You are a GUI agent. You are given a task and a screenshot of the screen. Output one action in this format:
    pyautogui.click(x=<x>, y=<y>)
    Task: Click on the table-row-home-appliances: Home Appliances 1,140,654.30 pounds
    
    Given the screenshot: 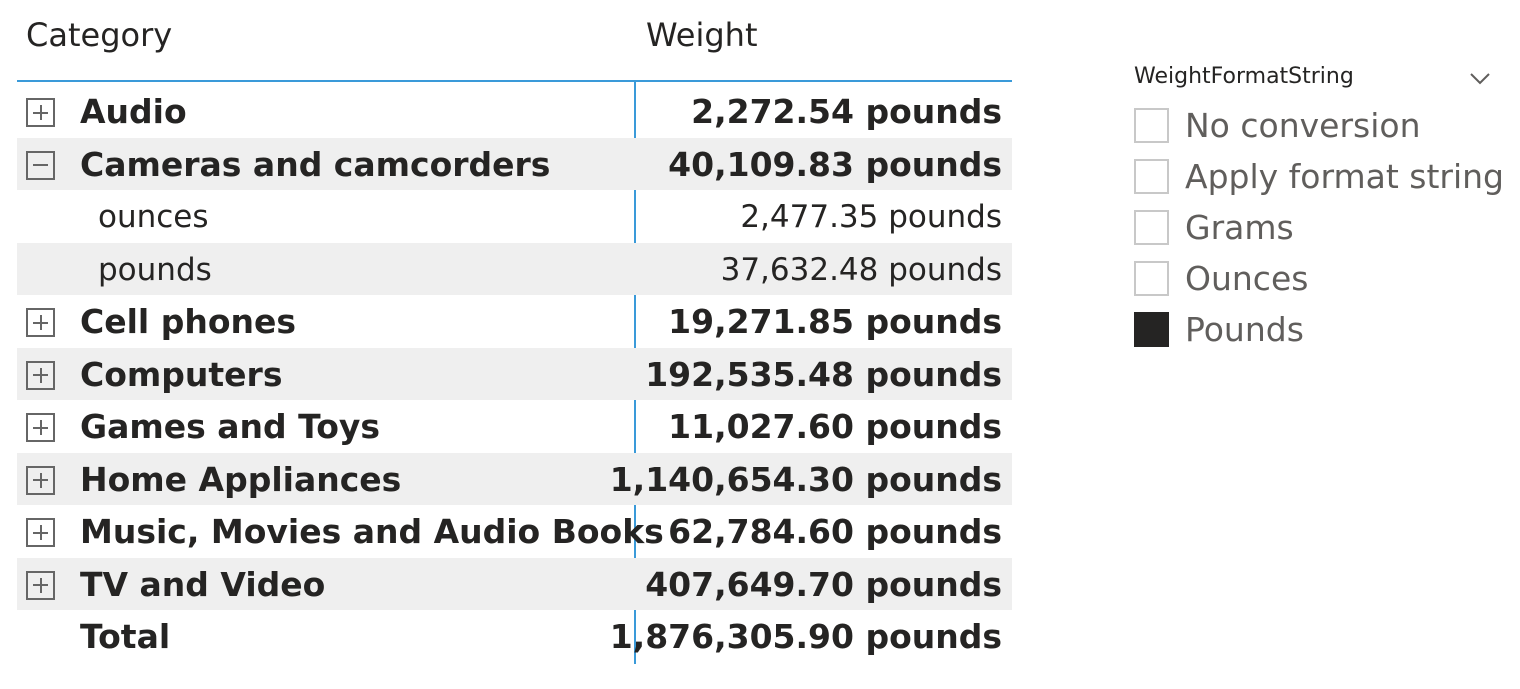 What is the action you would take?
    pyautogui.click(x=514, y=478)
    